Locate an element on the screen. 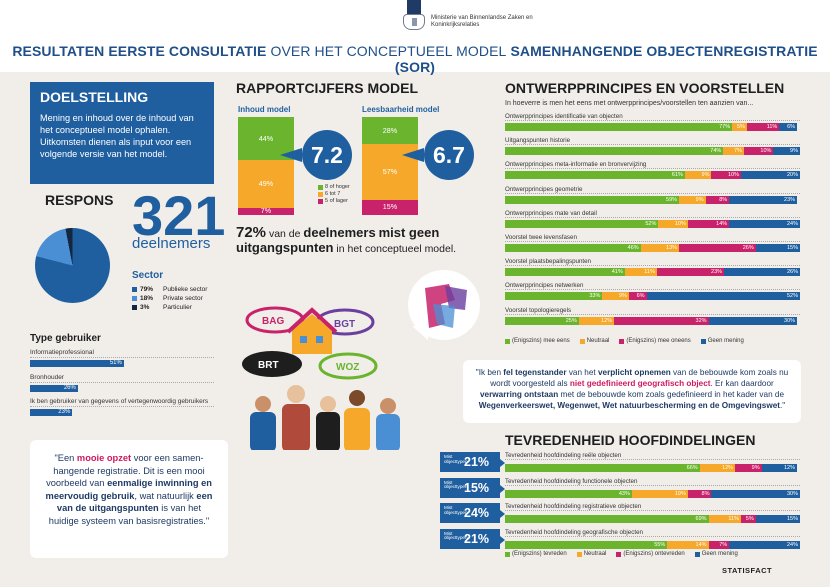 The width and height of the screenshot is (830, 587). leesbaarheid-segment-high: 28% is located at coordinates (390, 131).